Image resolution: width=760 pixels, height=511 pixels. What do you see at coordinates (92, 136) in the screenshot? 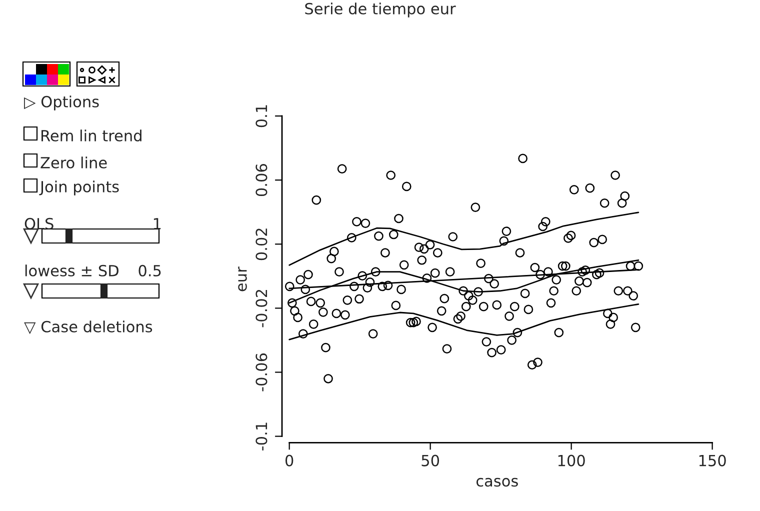
I see `text: Rem lin trend` at bounding box center [92, 136].